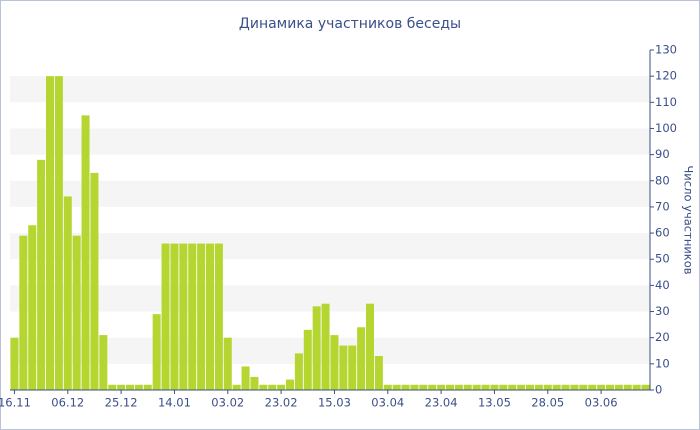  I want to click on y-tick-label: 40, so click(662, 285).